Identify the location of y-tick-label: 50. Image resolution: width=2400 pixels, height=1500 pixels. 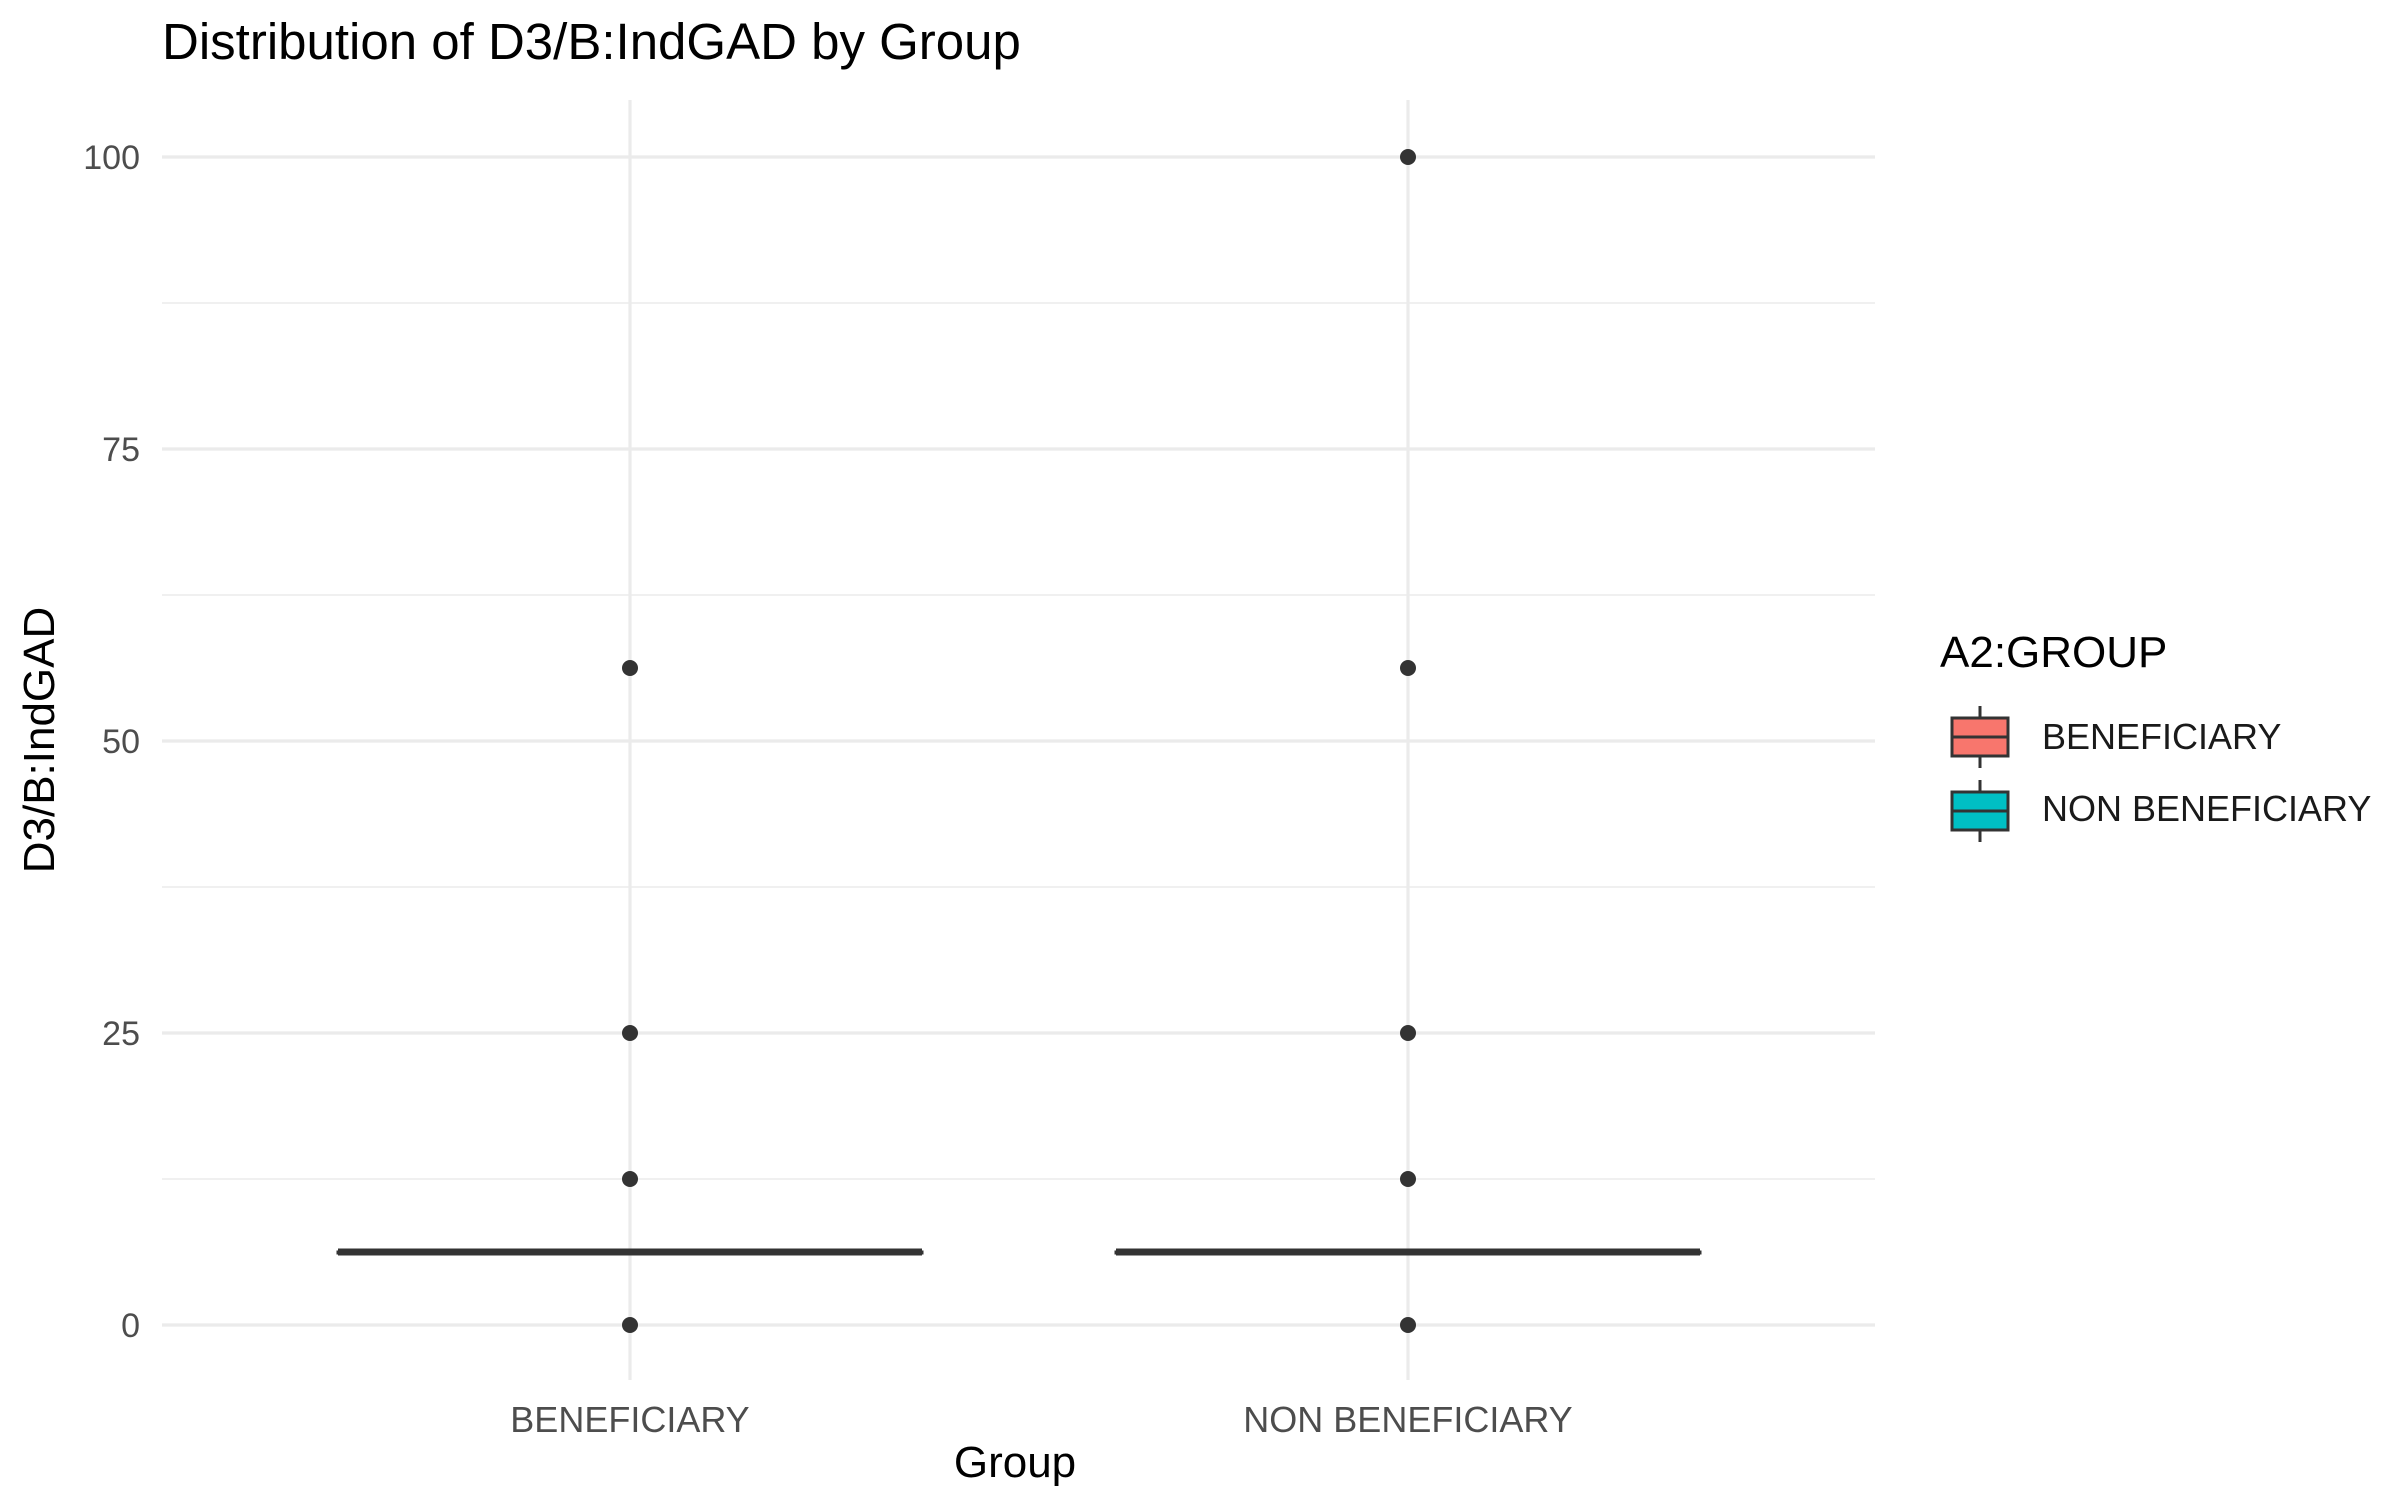
(121, 742).